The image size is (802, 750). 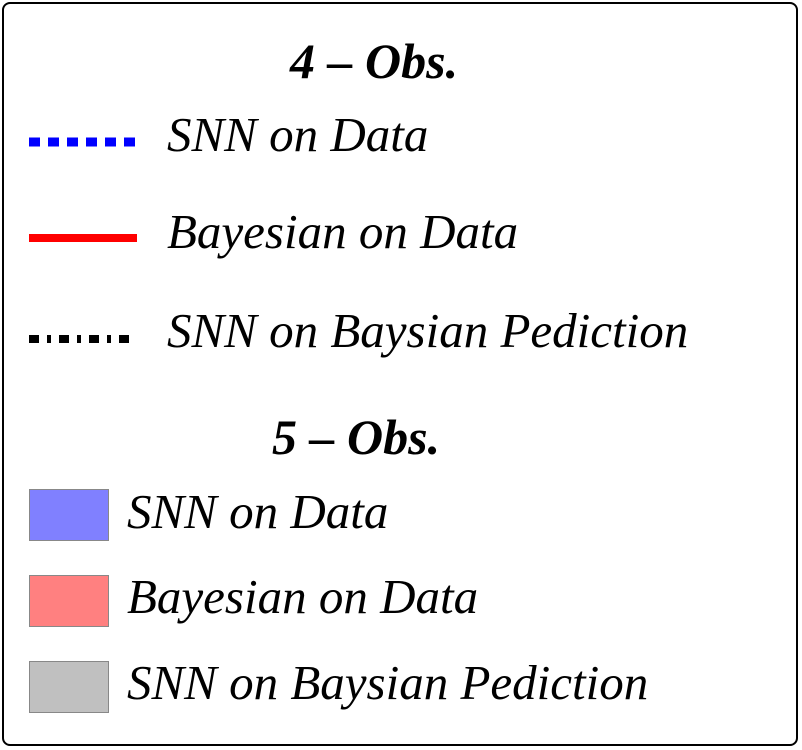 I want to click on legend-swatch-snn-on-bayesian-4obs, so click(x=83, y=339).